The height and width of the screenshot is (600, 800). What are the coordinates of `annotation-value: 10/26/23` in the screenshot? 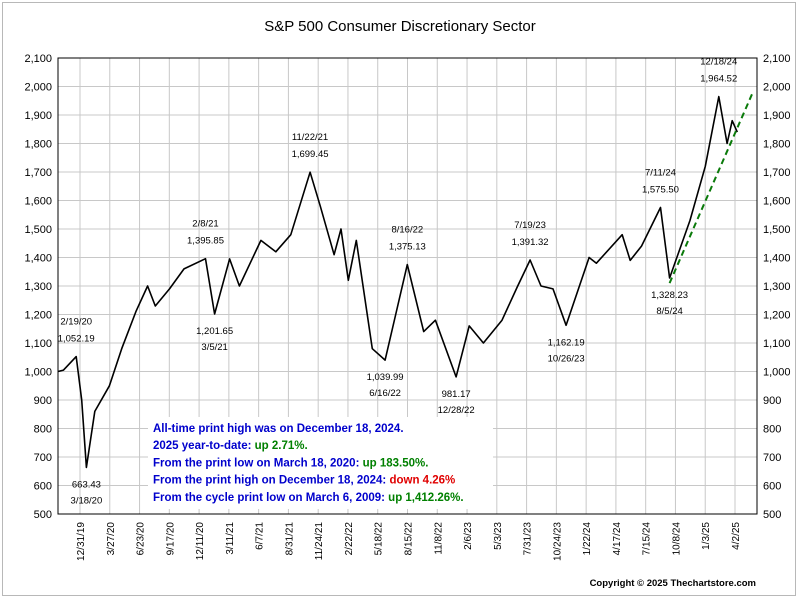 It's located at (566, 358).